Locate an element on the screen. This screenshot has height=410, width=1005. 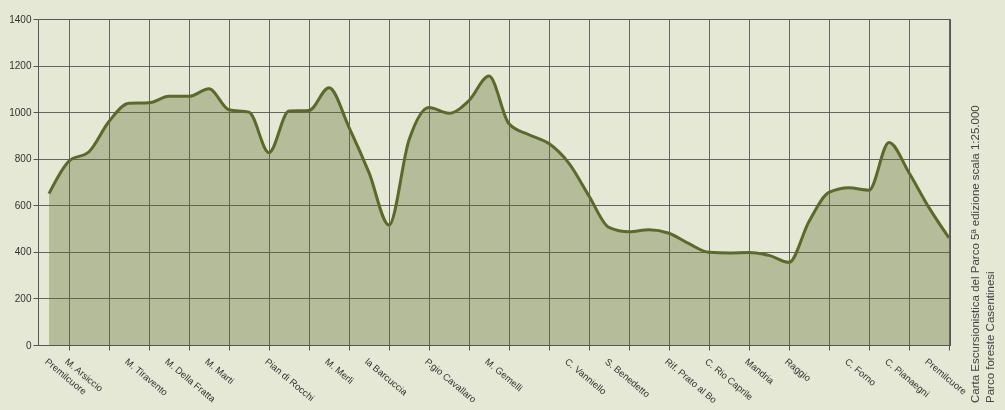
text: Parco foreste Casentinesi is located at coordinates (990, 336).